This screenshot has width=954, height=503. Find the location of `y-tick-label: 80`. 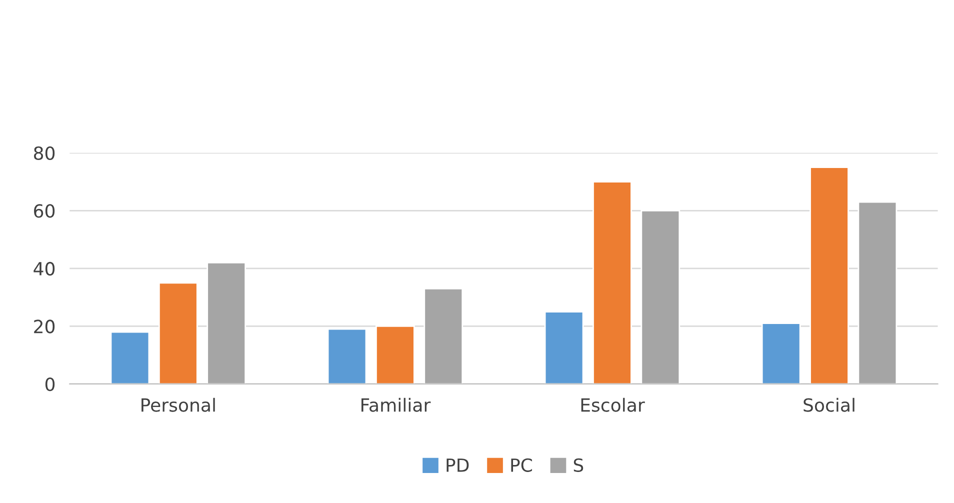

y-tick-label: 80 is located at coordinates (44, 153).